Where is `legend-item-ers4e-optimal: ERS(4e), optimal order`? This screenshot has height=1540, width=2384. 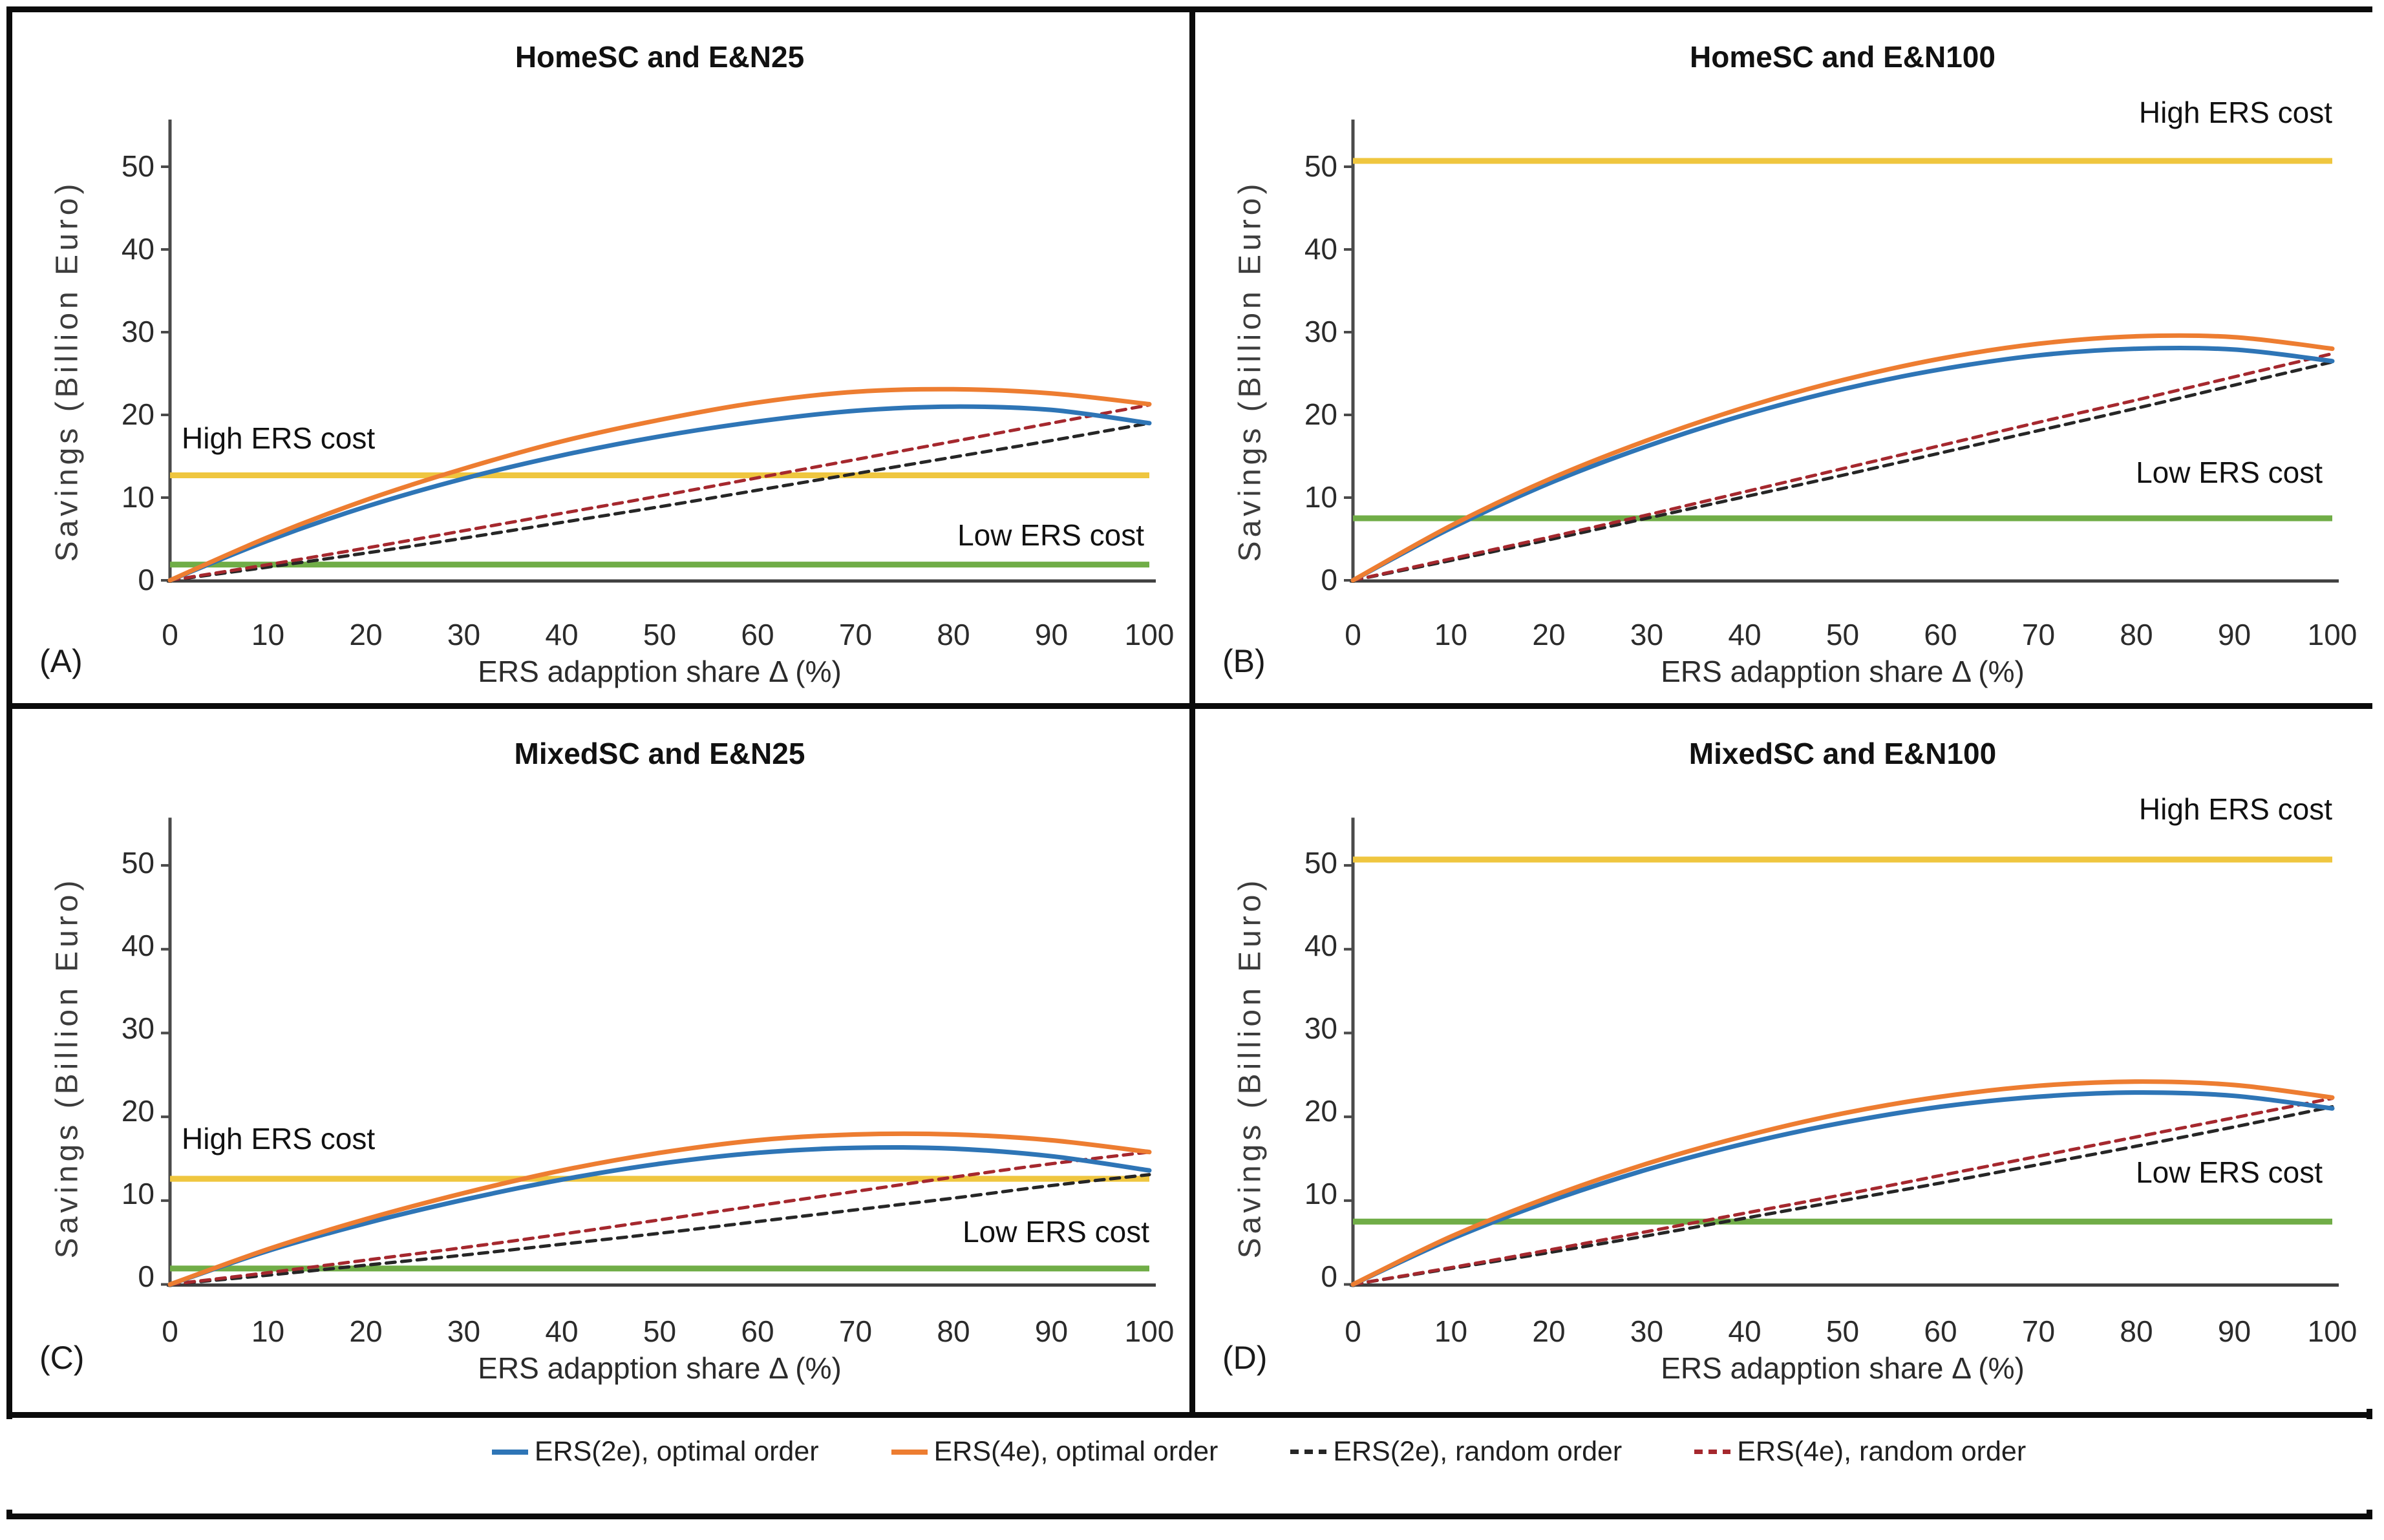
legend-item-ers4e-optimal: ERS(4e), optimal order is located at coordinates (1055, 1452).